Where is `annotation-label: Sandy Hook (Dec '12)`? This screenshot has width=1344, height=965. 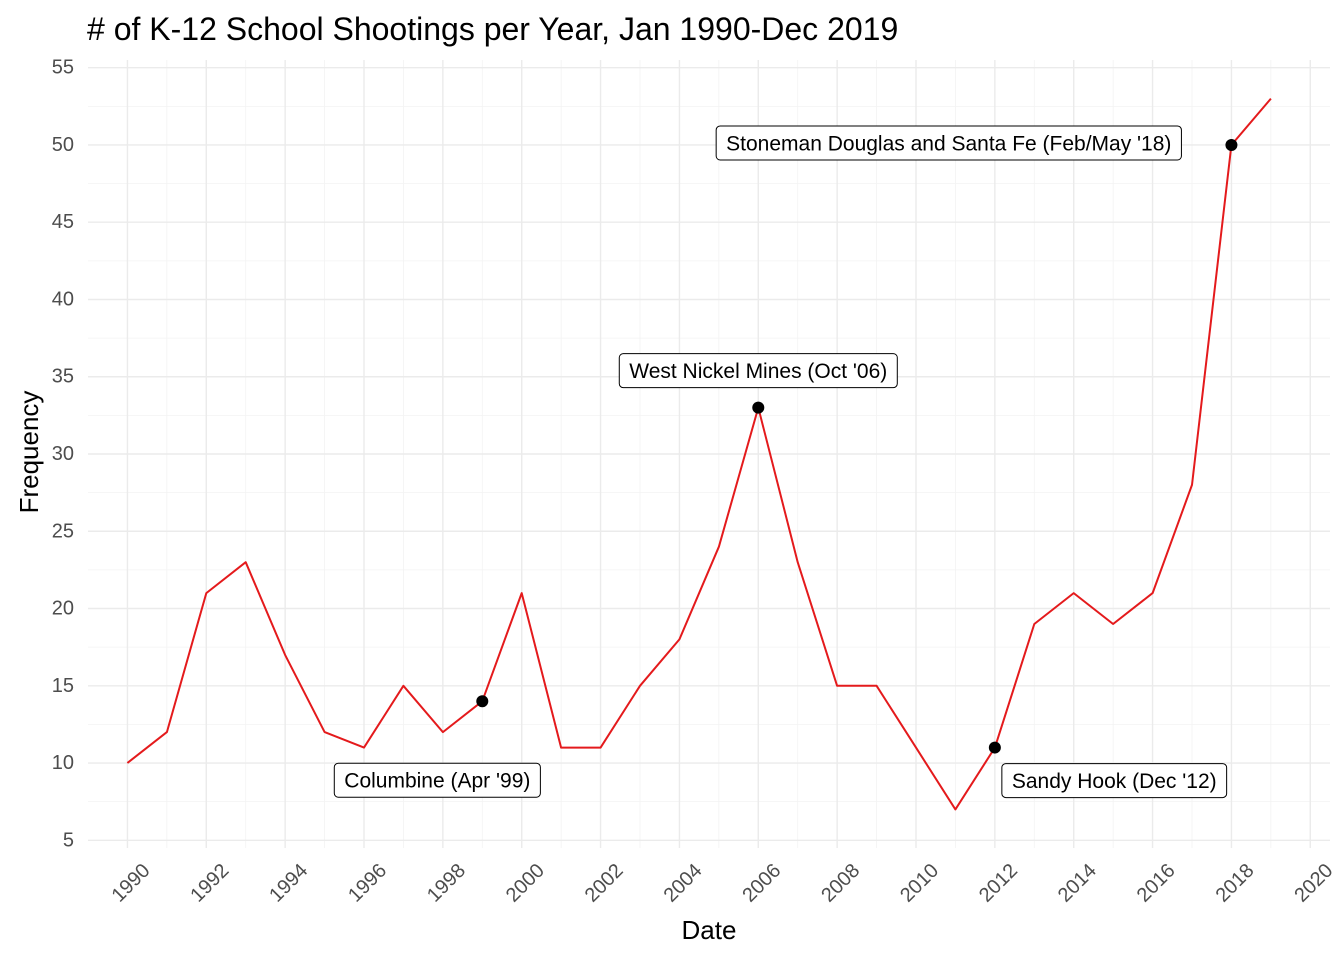 annotation-label: Sandy Hook (Dec '12) is located at coordinates (1114, 781).